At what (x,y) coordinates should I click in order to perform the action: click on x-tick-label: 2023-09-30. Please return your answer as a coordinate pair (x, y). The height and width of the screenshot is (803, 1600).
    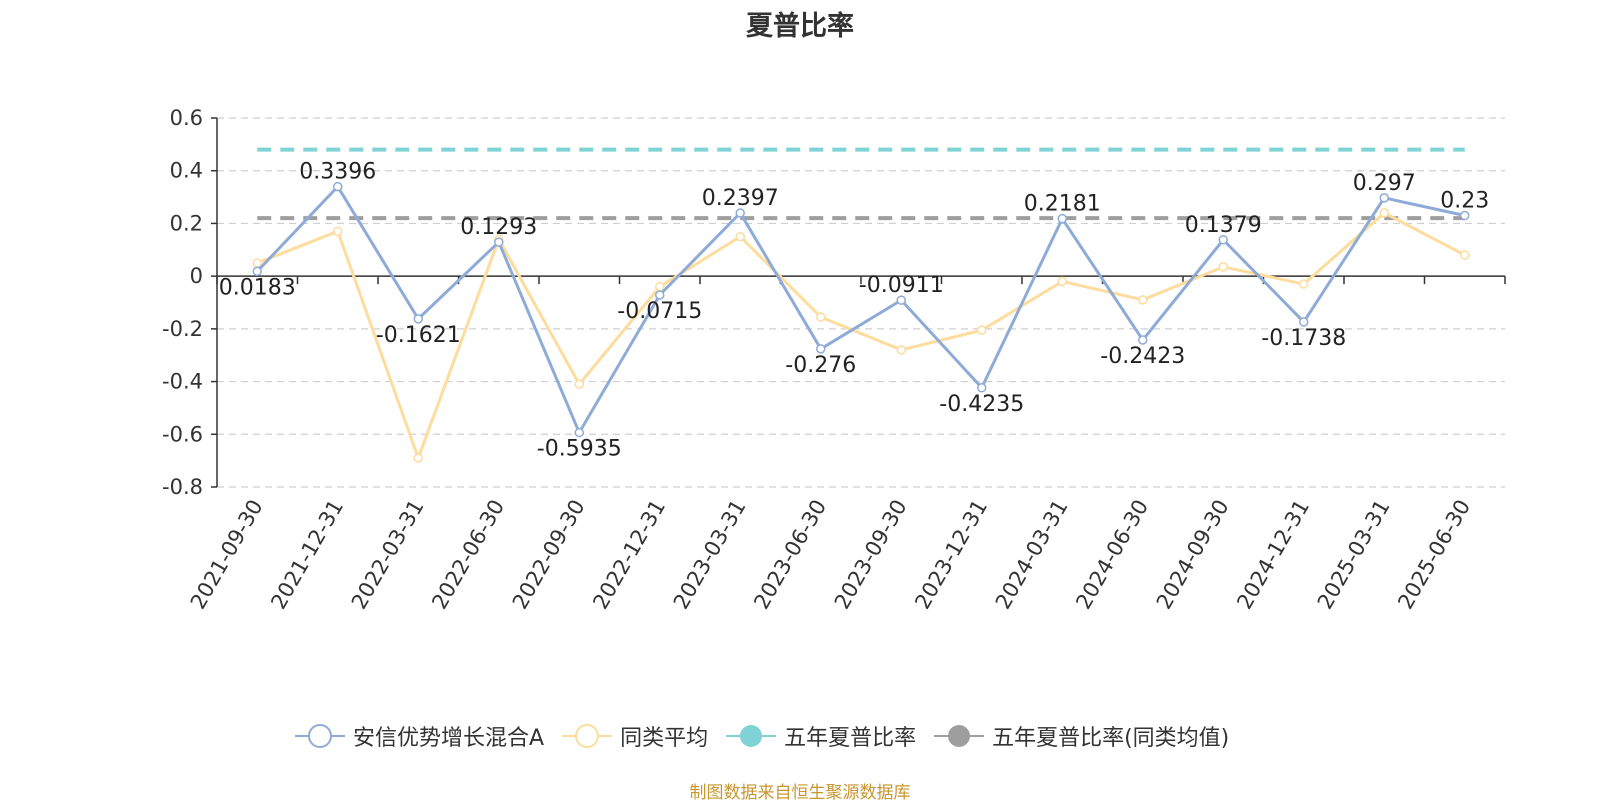
    Looking at the image, I should click on (871, 555).